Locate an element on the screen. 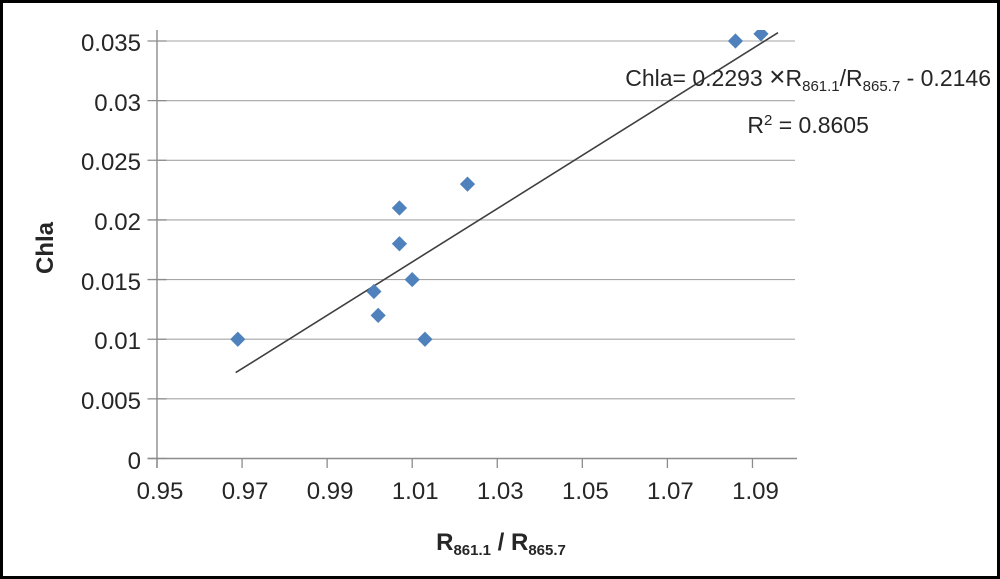 The width and height of the screenshot is (1000, 579). equation-line-1: Chla= 0.2293 ×R861.1/R865.7 - 0.2146 is located at coordinates (808, 82).